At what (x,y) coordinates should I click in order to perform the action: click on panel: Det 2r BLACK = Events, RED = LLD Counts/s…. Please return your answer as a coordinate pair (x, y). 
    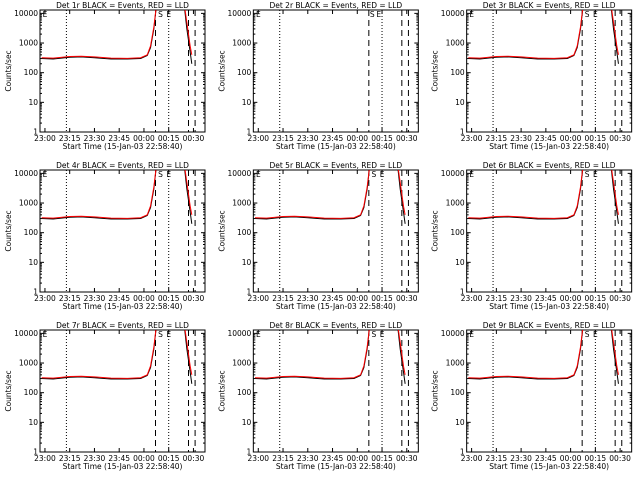
    Looking at the image, I should click on (318, 76).